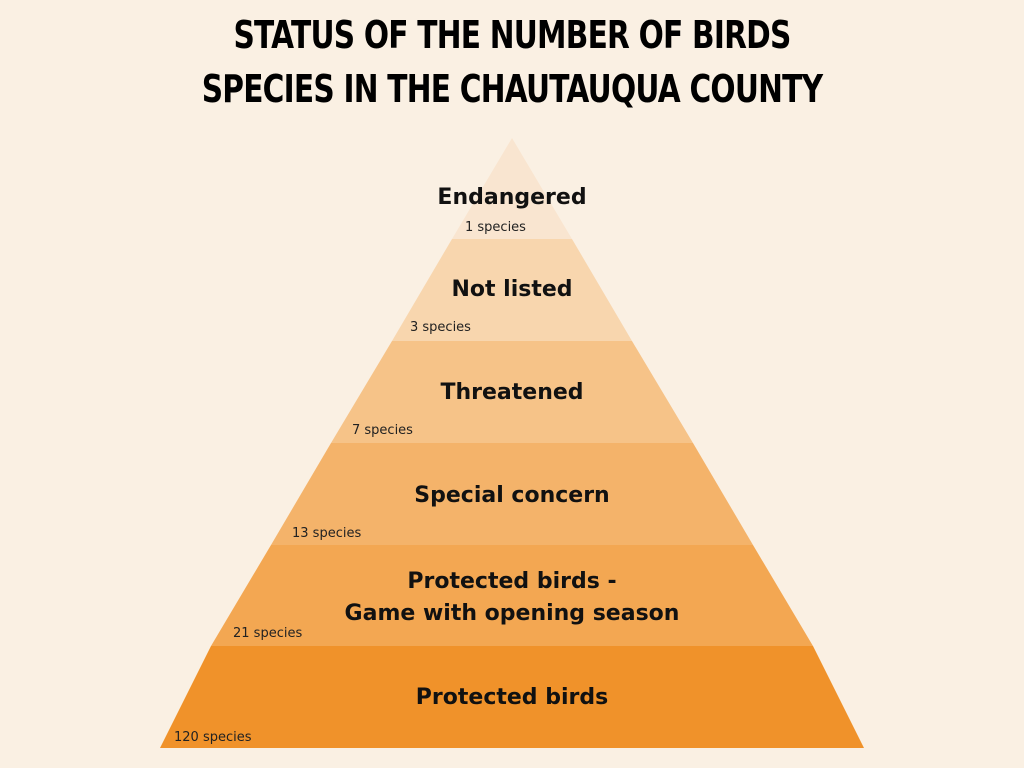 This screenshot has width=1024, height=768. I want to click on tier-count-protected: 120 species, so click(213, 737).